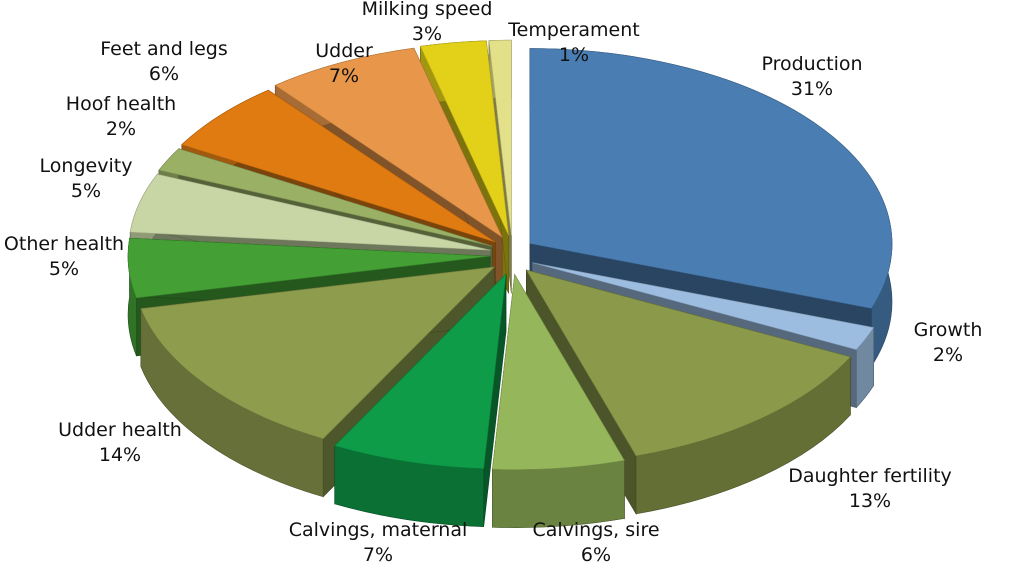  What do you see at coordinates (121, 104) in the screenshot?
I see `label-hoof-health: Hoof health` at bounding box center [121, 104].